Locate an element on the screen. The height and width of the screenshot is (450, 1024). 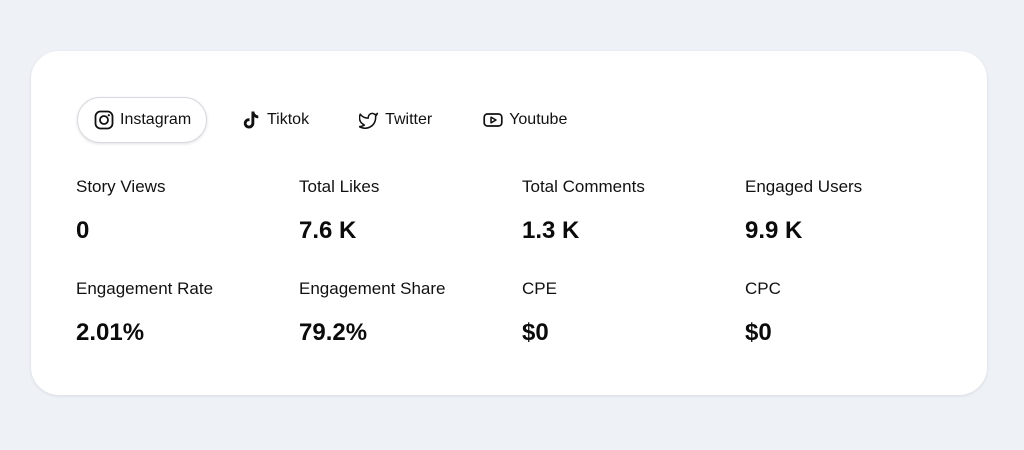
metric-engagement-rate: Engagement Rate 2.01% is located at coordinates (181, 313).